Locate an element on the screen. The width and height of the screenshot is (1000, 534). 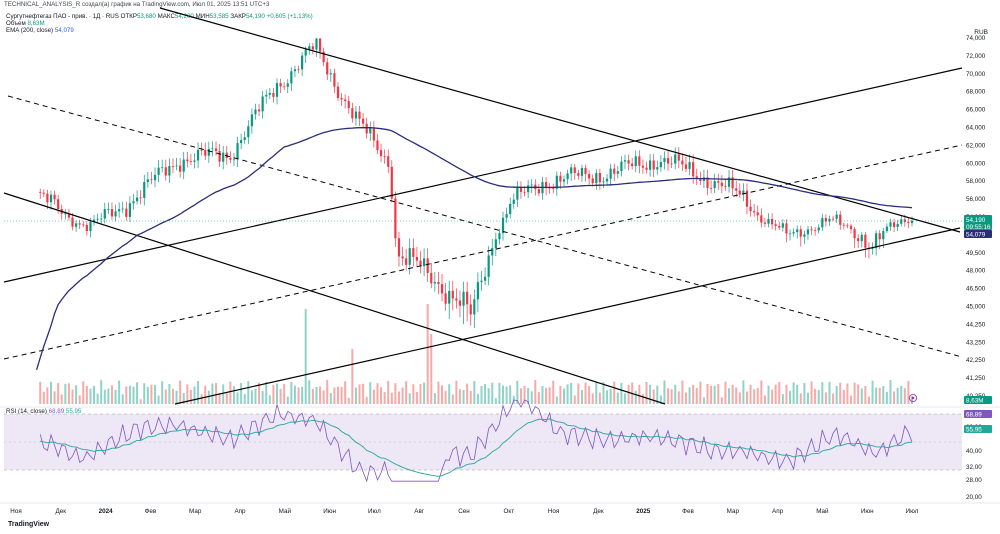
volume-tag-label: 8,63M is located at coordinates (975, 401).